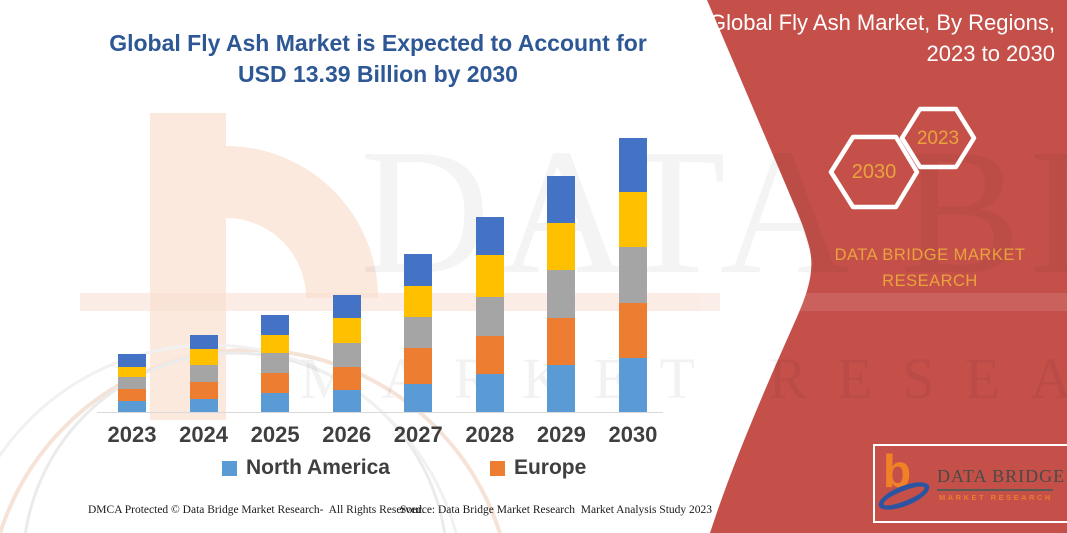 The width and height of the screenshot is (1067, 533). What do you see at coordinates (550, 467) in the screenshot?
I see `legend-label: Europe` at bounding box center [550, 467].